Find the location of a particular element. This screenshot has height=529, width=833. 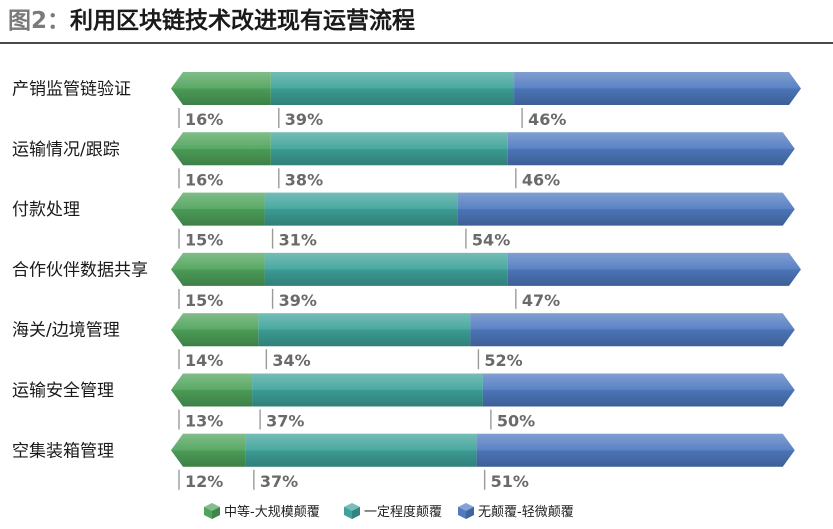

legend-label: 无颠覆-轻微颠覆 is located at coordinates (526, 512).